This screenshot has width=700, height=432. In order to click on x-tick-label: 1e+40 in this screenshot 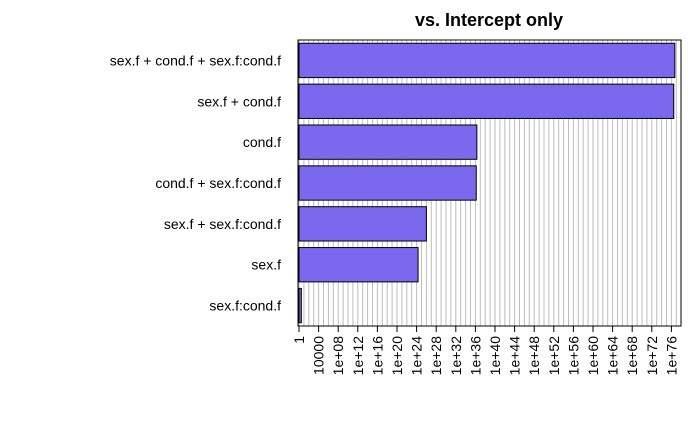, I will do `click(495, 356)`.